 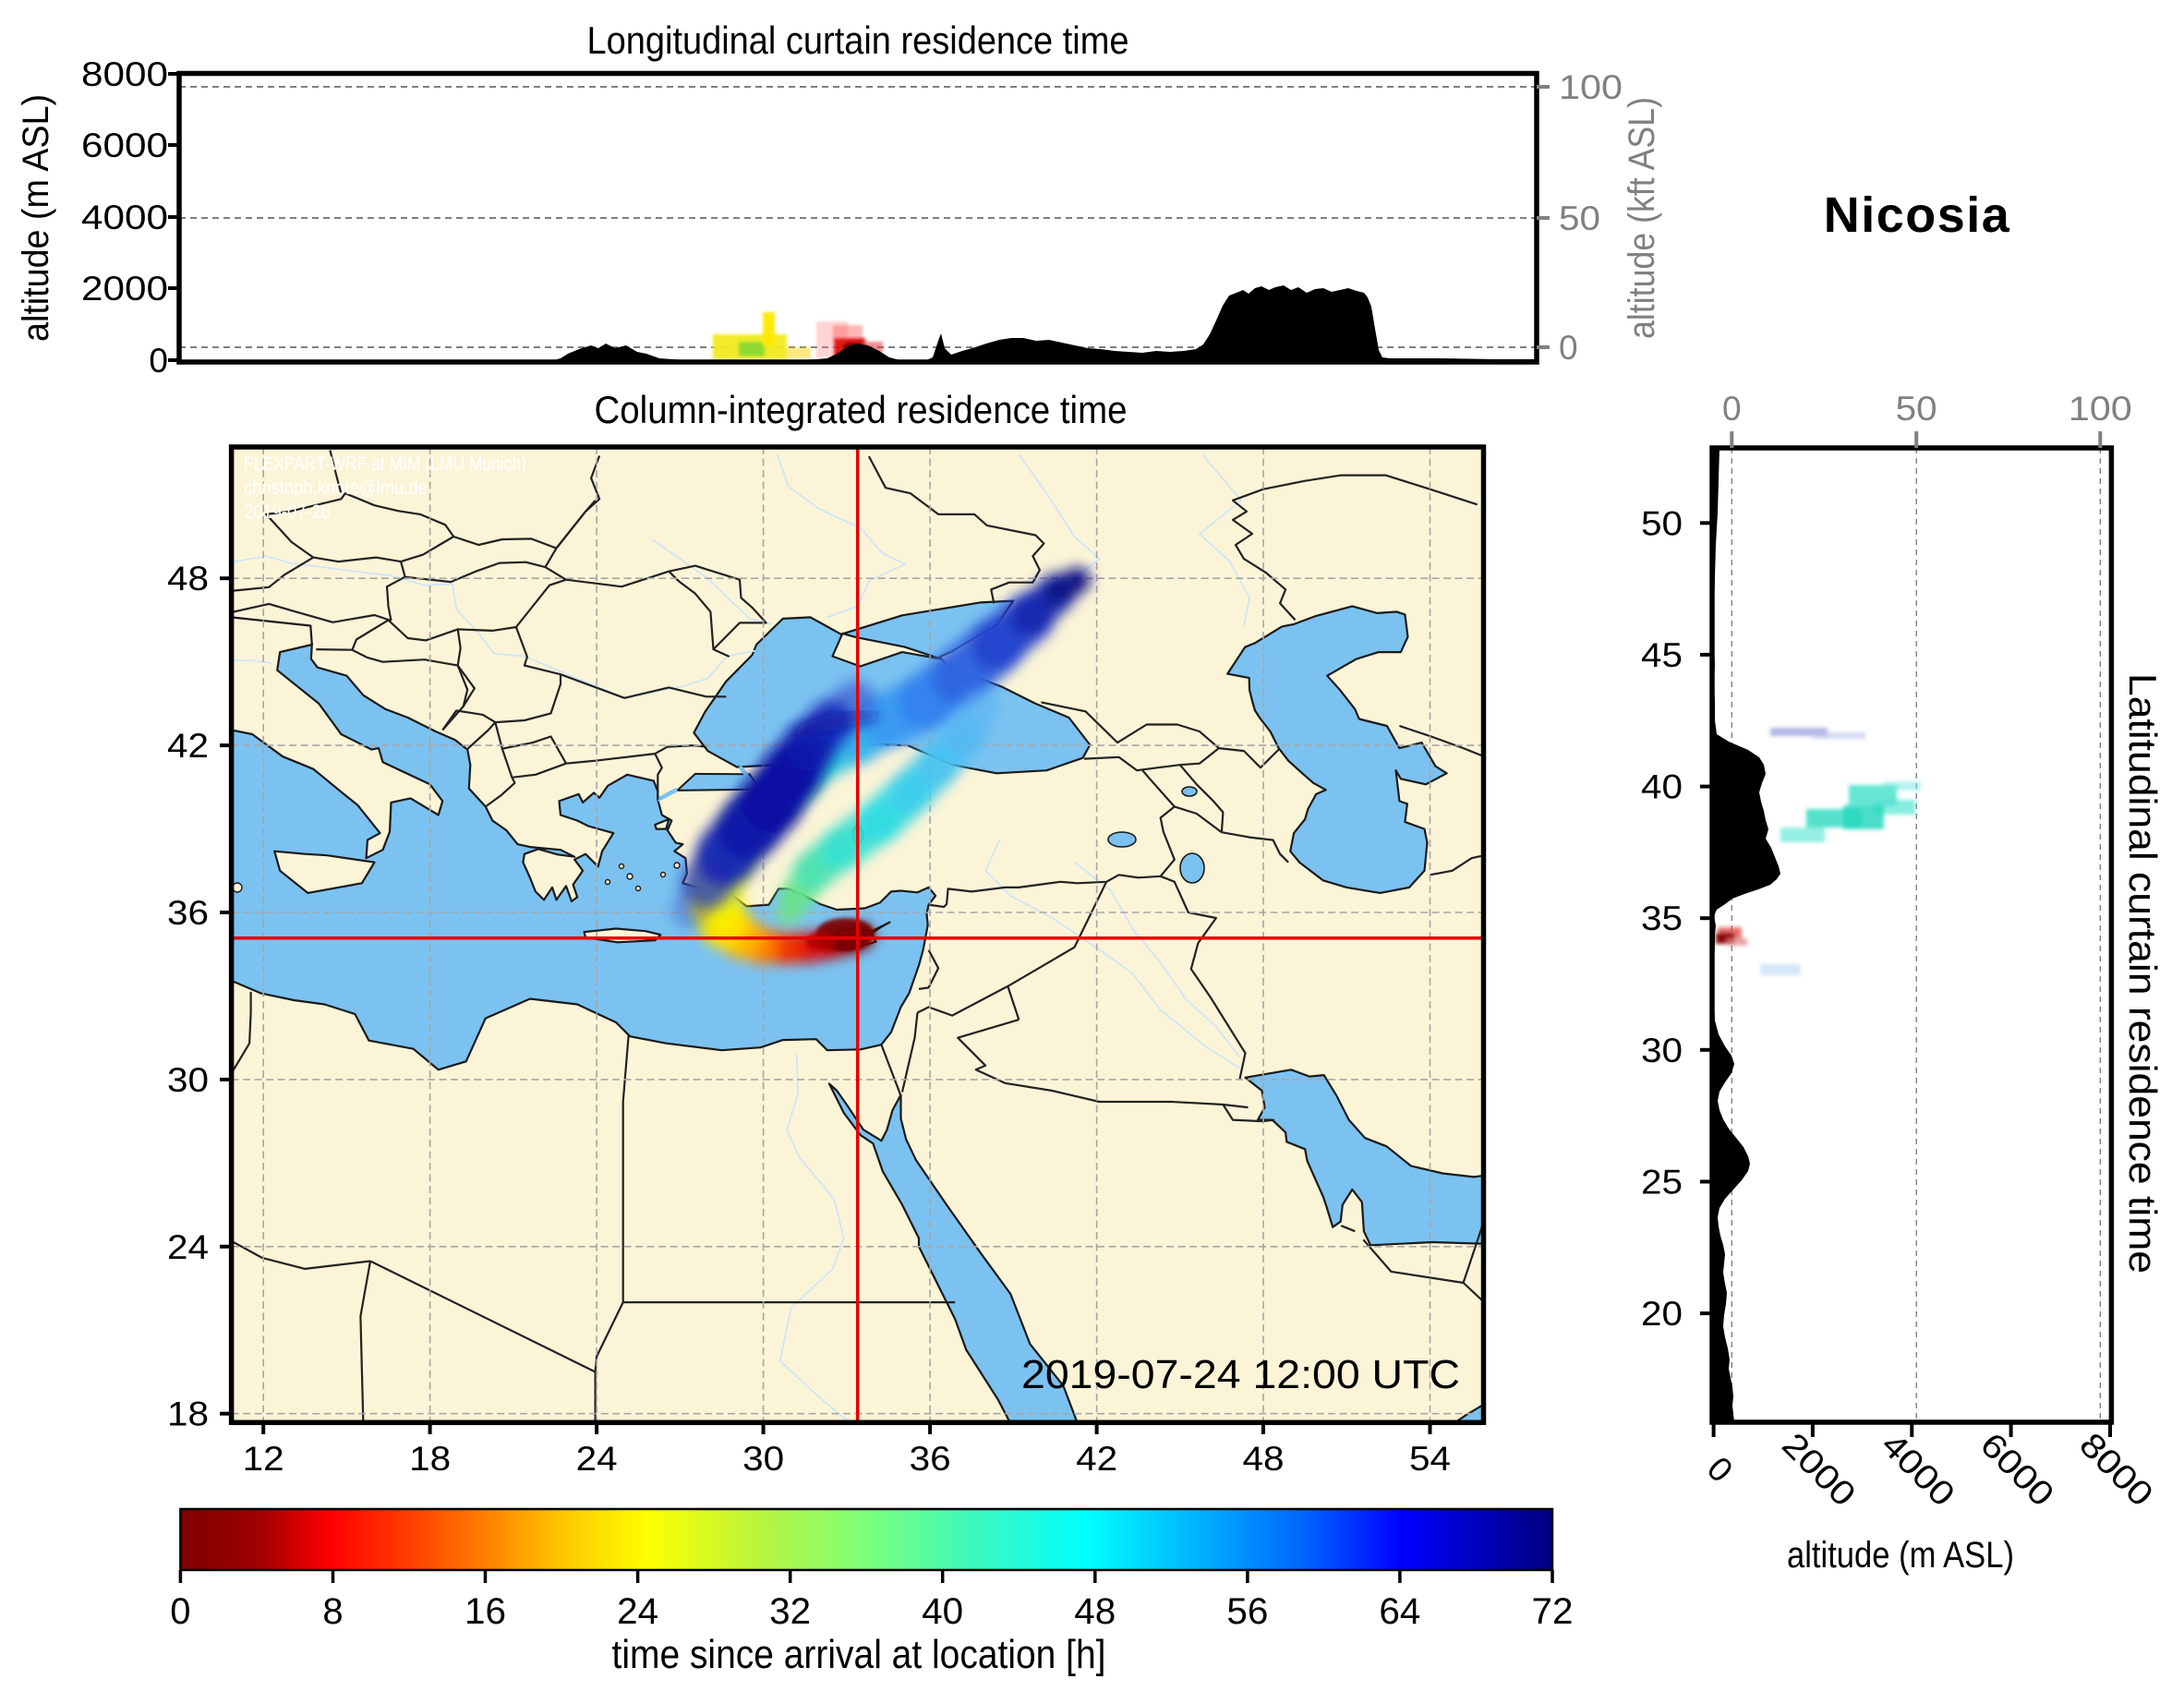 What do you see at coordinates (263, 1459) in the screenshot?
I see `svg-text: 12` at bounding box center [263, 1459].